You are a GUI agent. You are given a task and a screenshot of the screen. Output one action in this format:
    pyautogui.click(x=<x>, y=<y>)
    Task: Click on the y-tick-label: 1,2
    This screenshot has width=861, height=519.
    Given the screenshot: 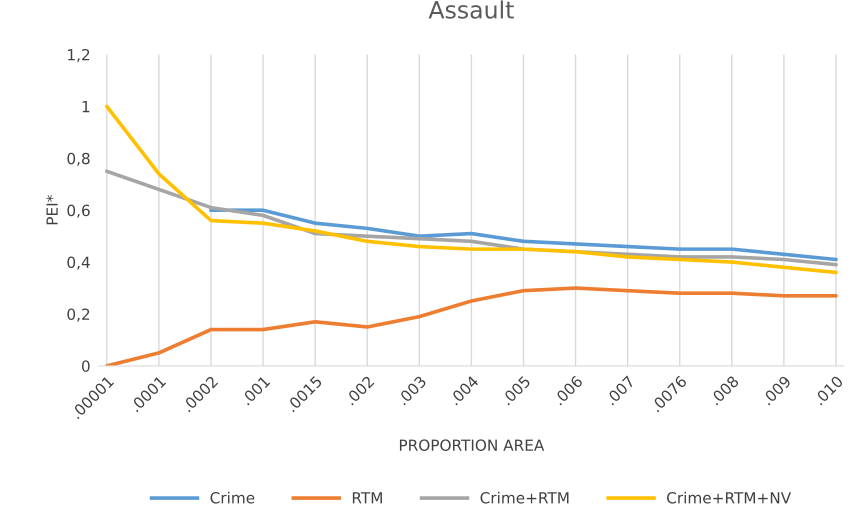 What is the action you would take?
    pyautogui.click(x=79, y=55)
    